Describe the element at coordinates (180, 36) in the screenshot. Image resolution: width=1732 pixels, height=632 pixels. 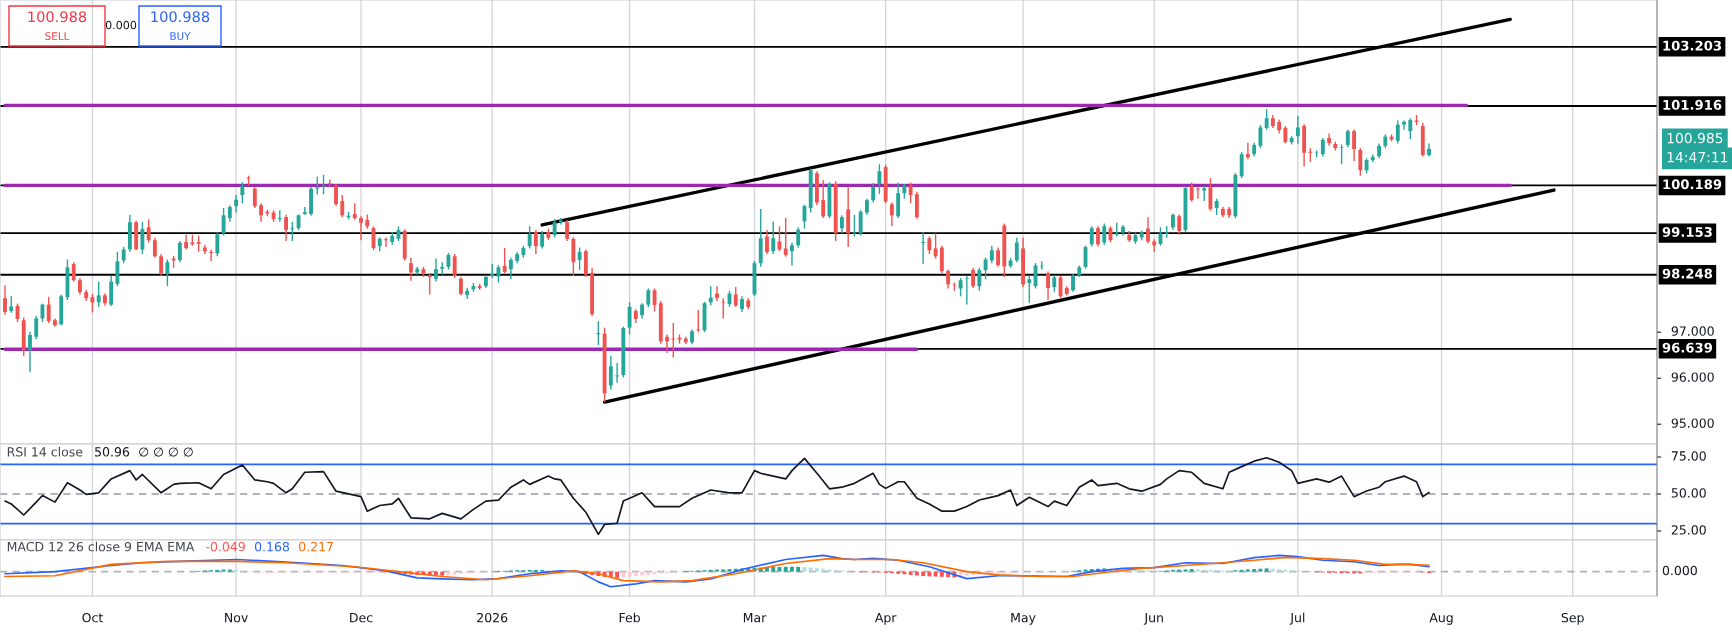
I see `annotation: BUY` at that location.